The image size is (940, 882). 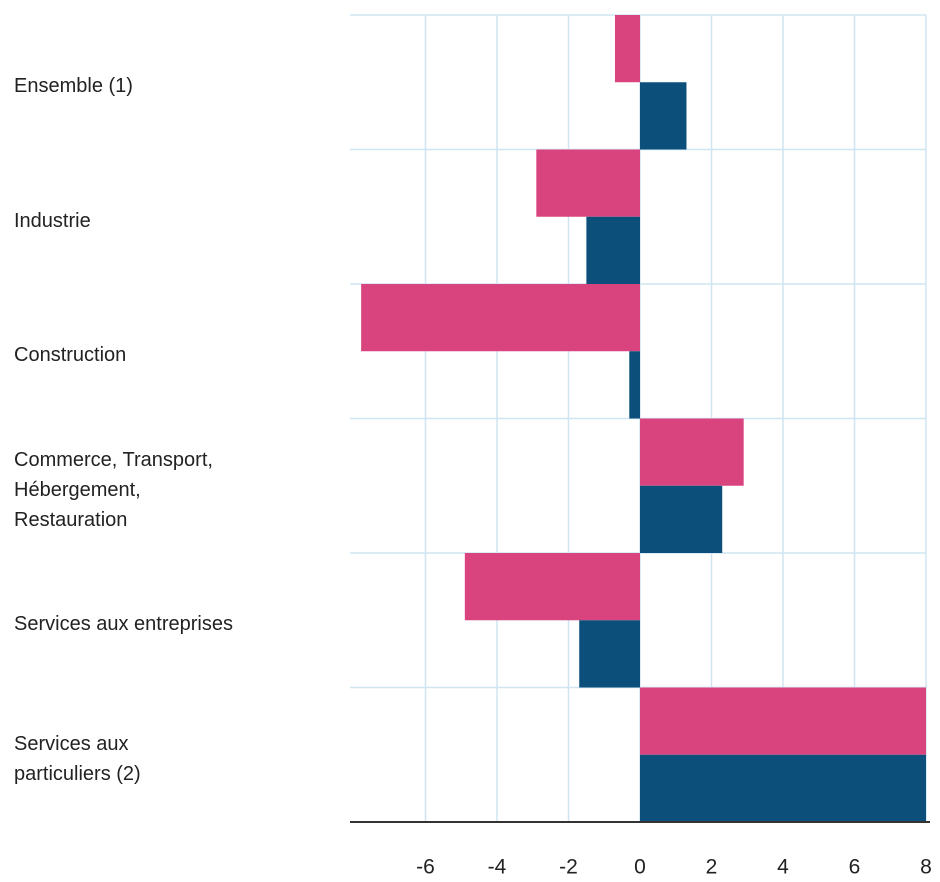 What do you see at coordinates (497, 867) in the screenshot?
I see `x-tick-label: -4` at bounding box center [497, 867].